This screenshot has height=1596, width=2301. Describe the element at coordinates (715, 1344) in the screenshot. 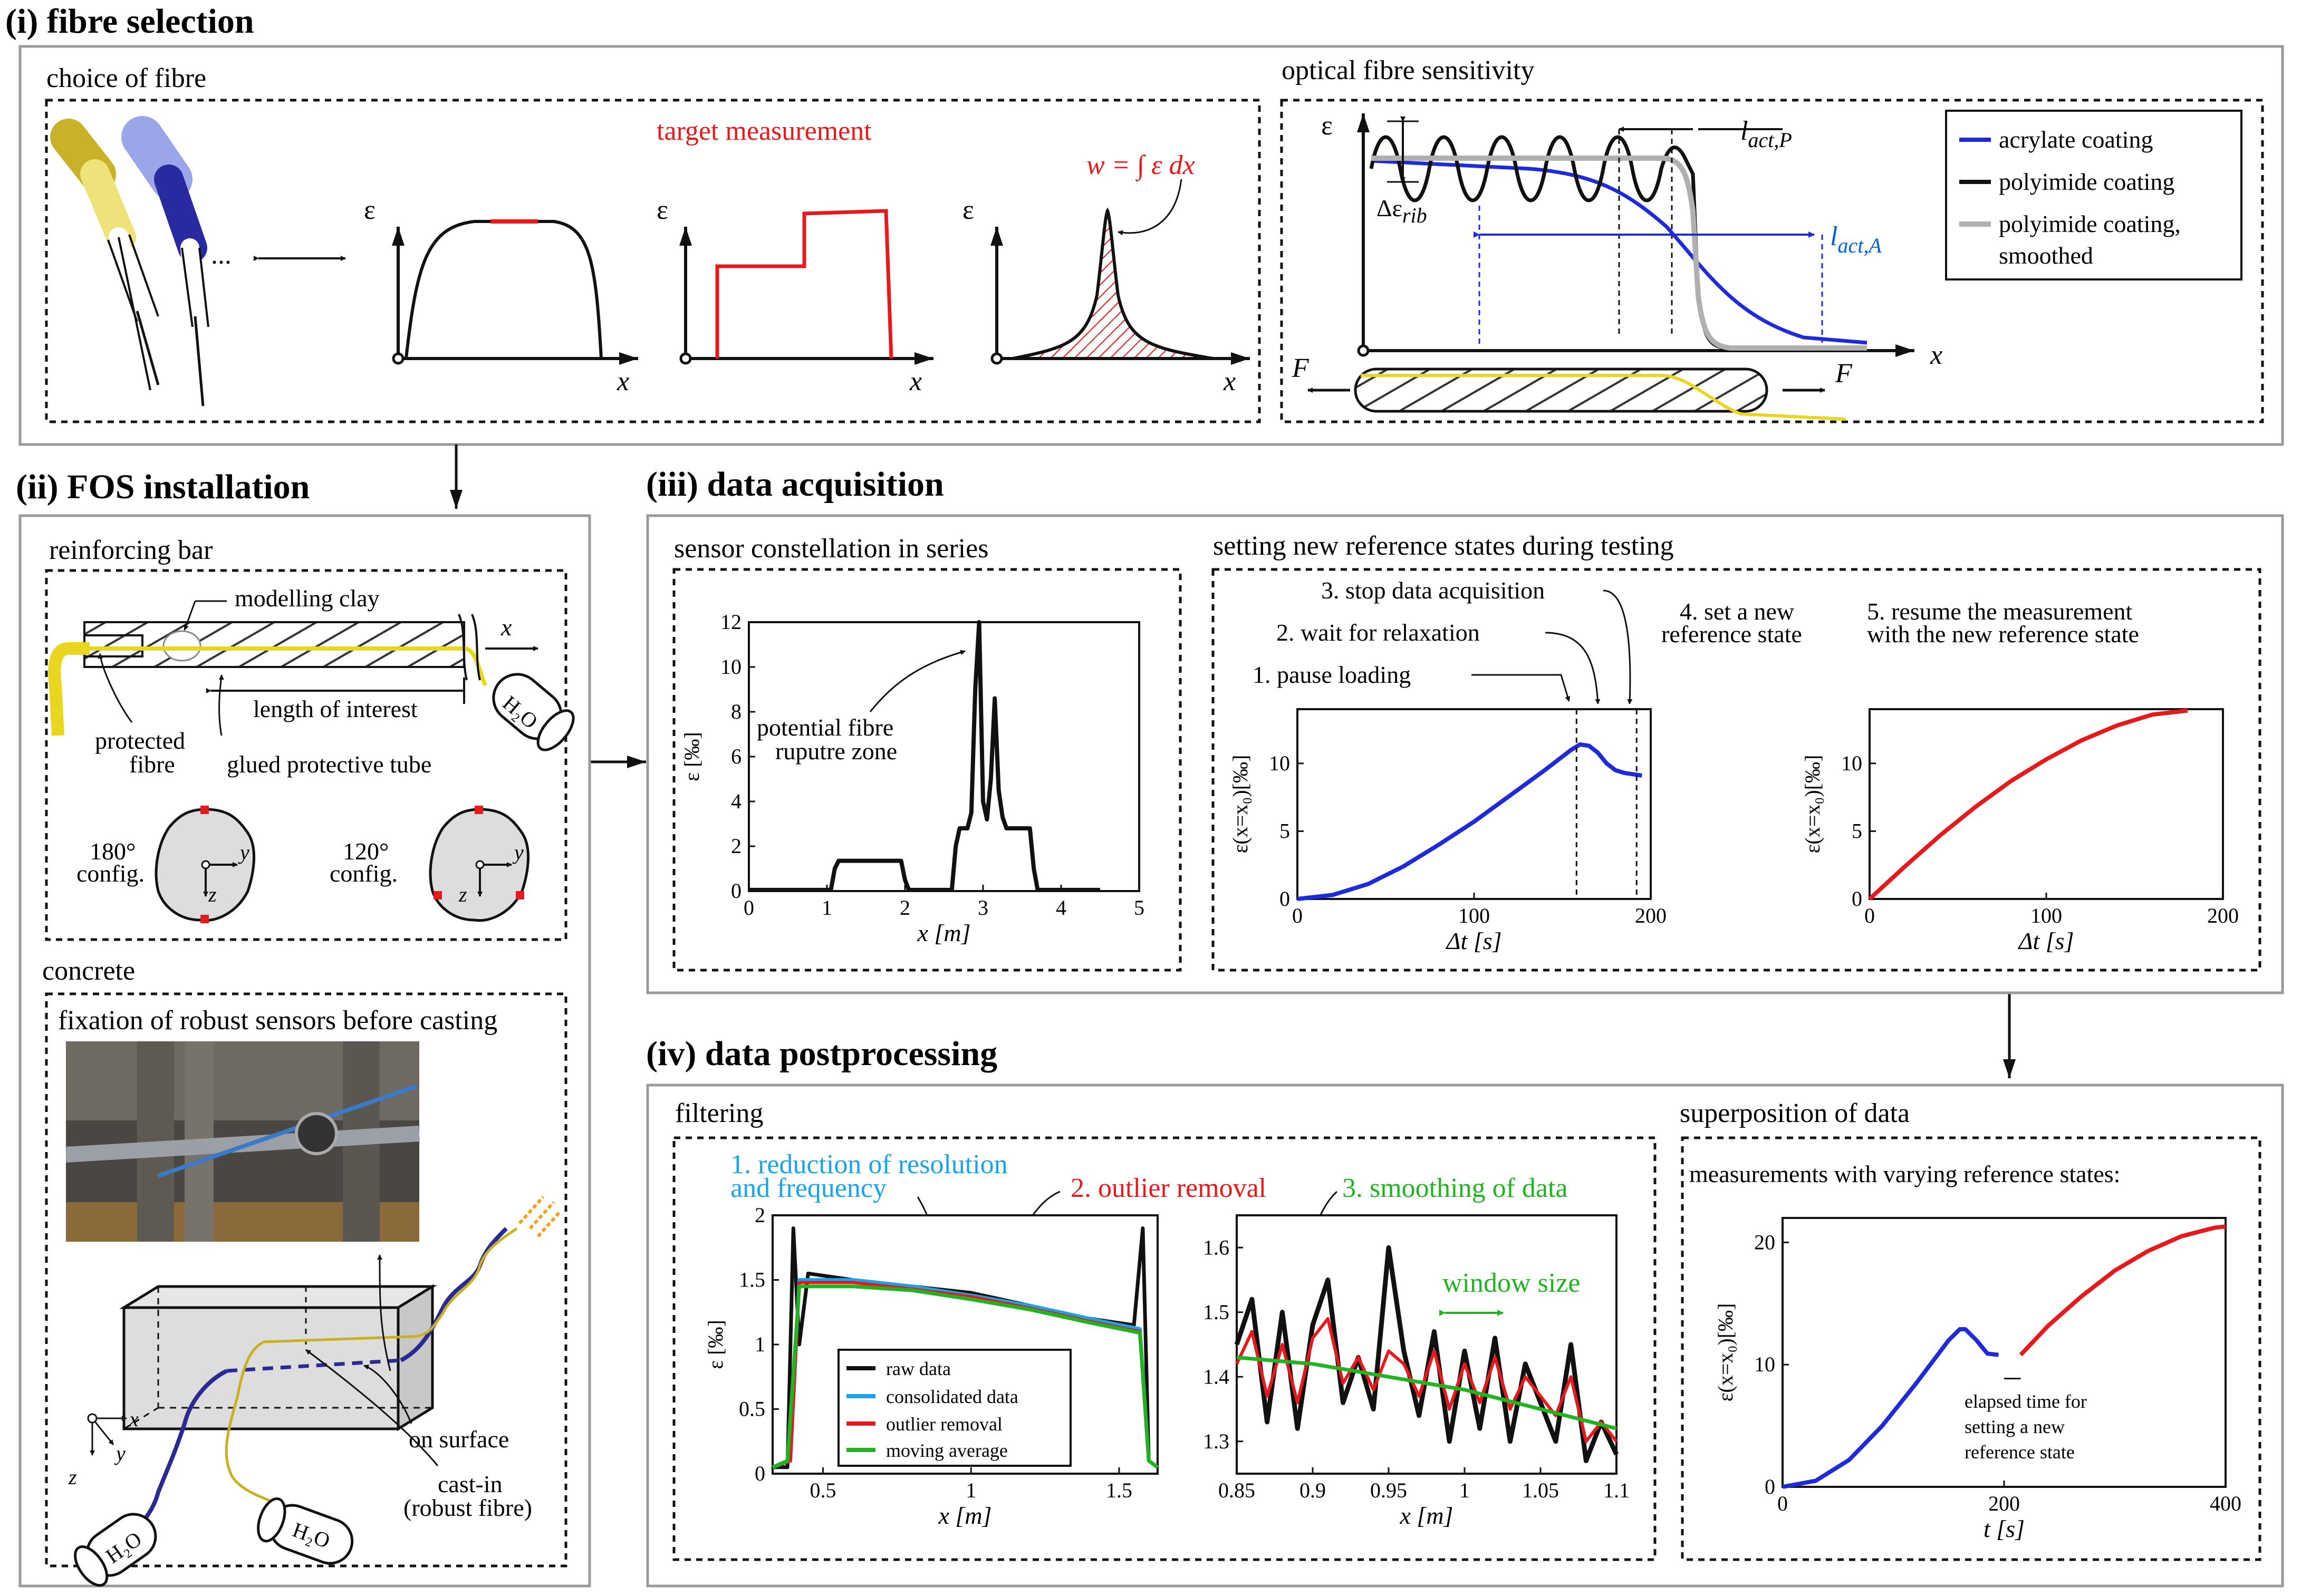

I see `y-axis-label: ε [‰]` at that location.